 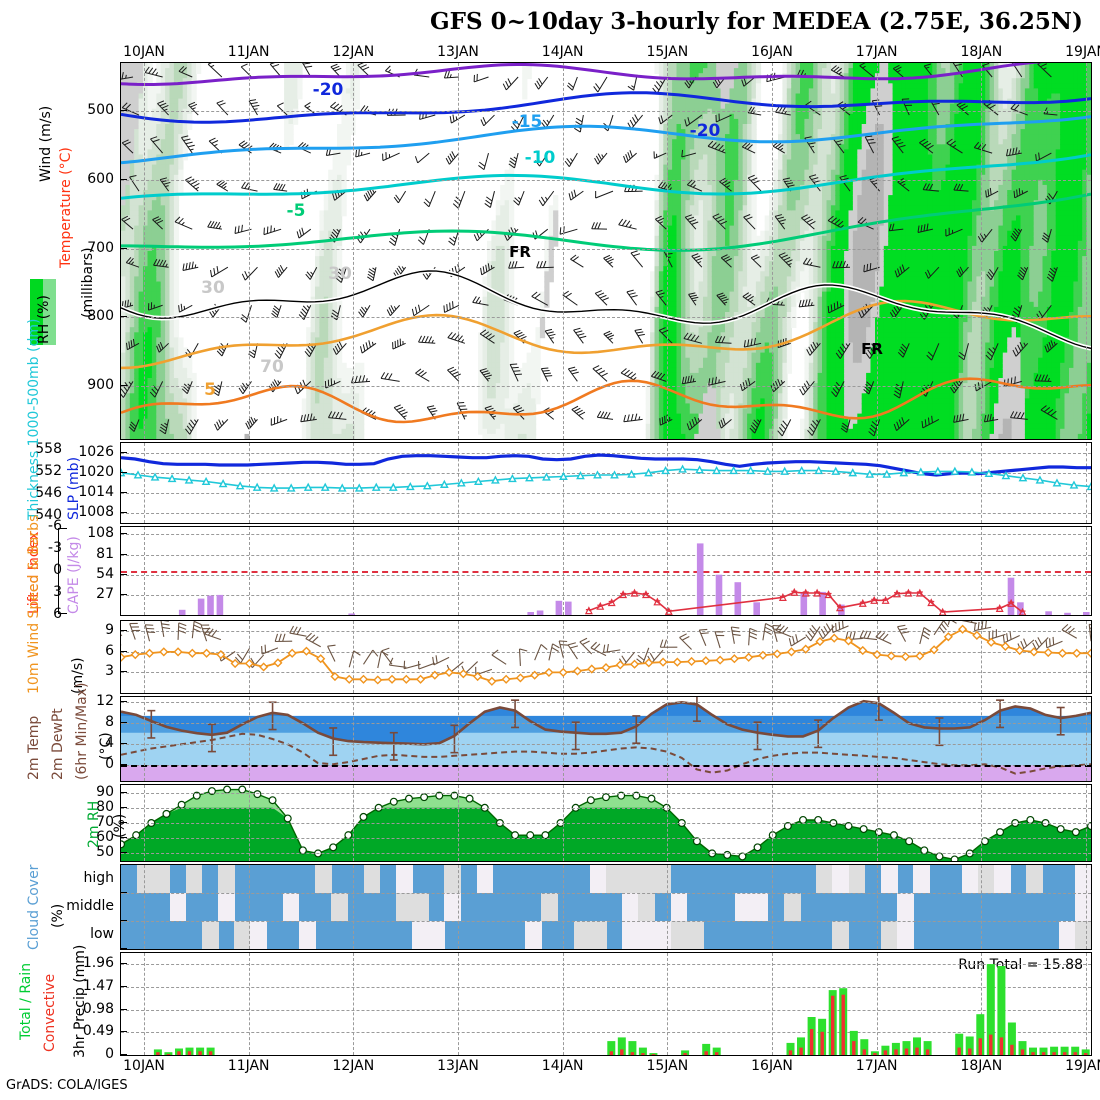 What do you see at coordinates (105, 852) in the screenshot?
I see `rh2m-ytick-50: 50` at bounding box center [105, 852].